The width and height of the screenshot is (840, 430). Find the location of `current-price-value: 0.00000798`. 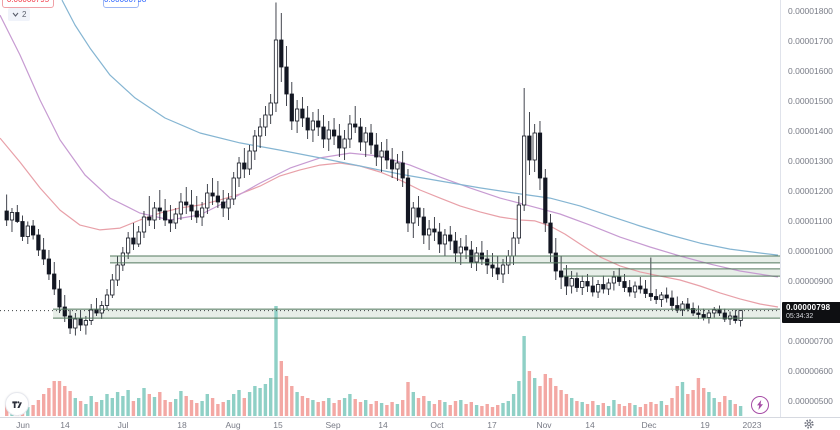

current-price-value: 0.00000798 is located at coordinates (808, 307).